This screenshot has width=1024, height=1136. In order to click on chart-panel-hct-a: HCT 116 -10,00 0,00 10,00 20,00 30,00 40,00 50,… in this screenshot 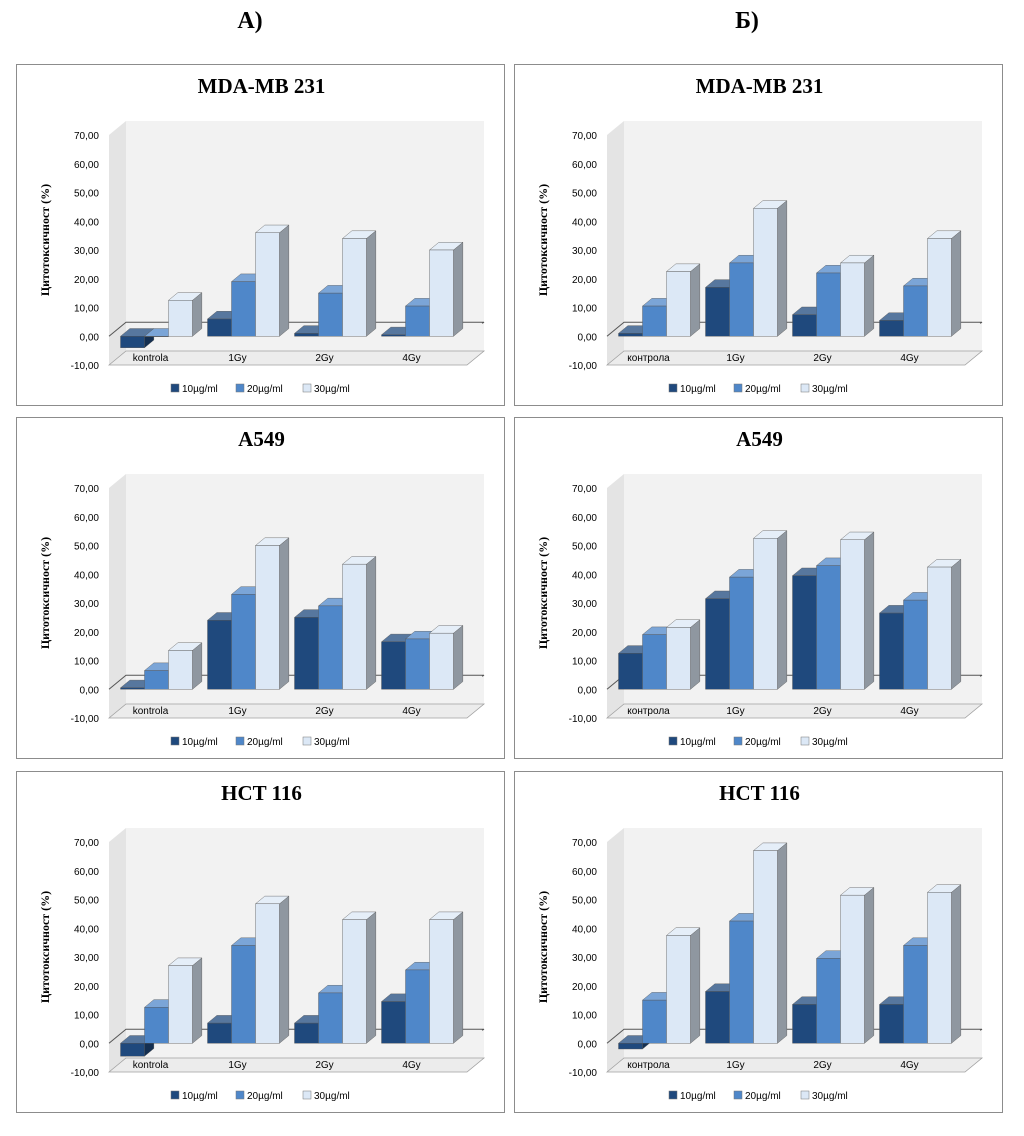, I will do `click(260, 942)`.